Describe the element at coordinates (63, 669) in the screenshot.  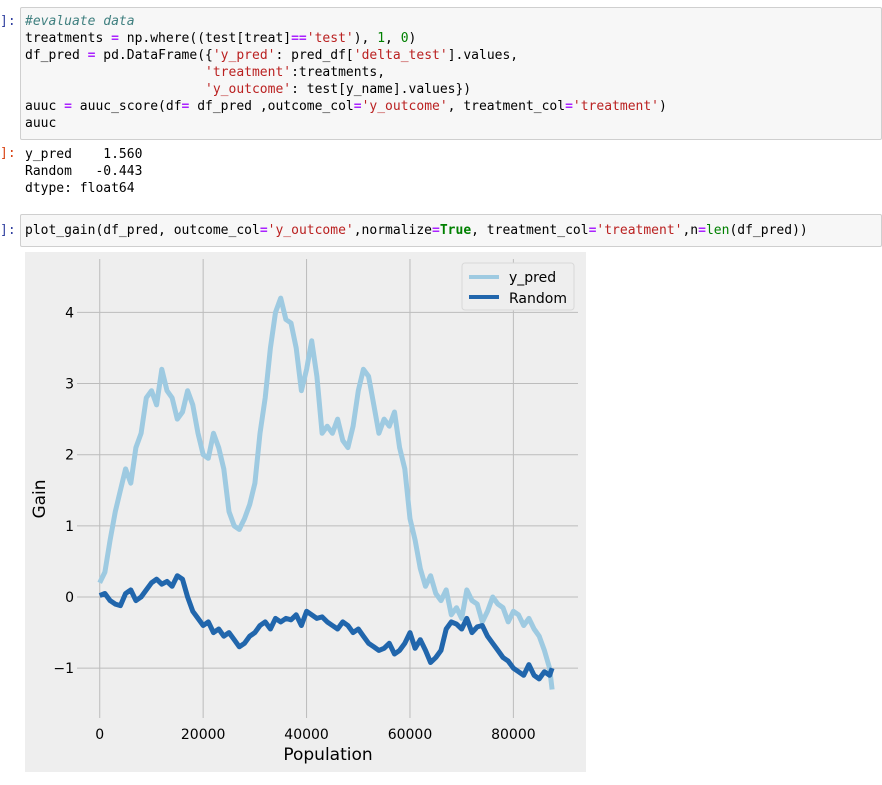
I see `y-tick-label: −1` at that location.